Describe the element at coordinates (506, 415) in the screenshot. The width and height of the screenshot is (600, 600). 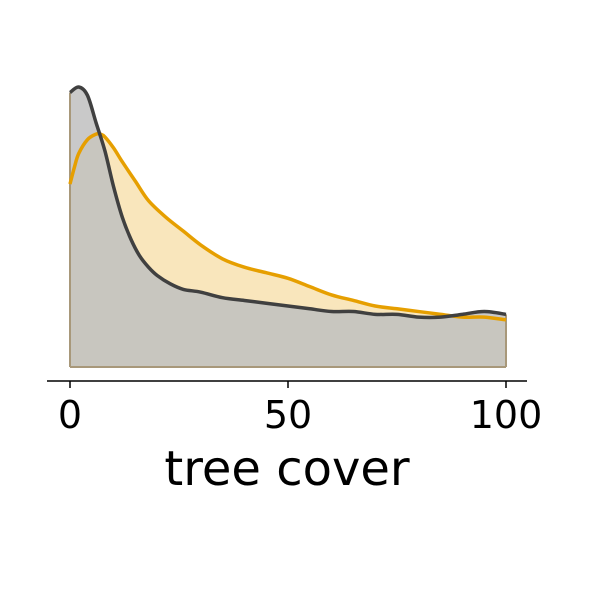
I see `x-tick-label-100: 100` at that location.